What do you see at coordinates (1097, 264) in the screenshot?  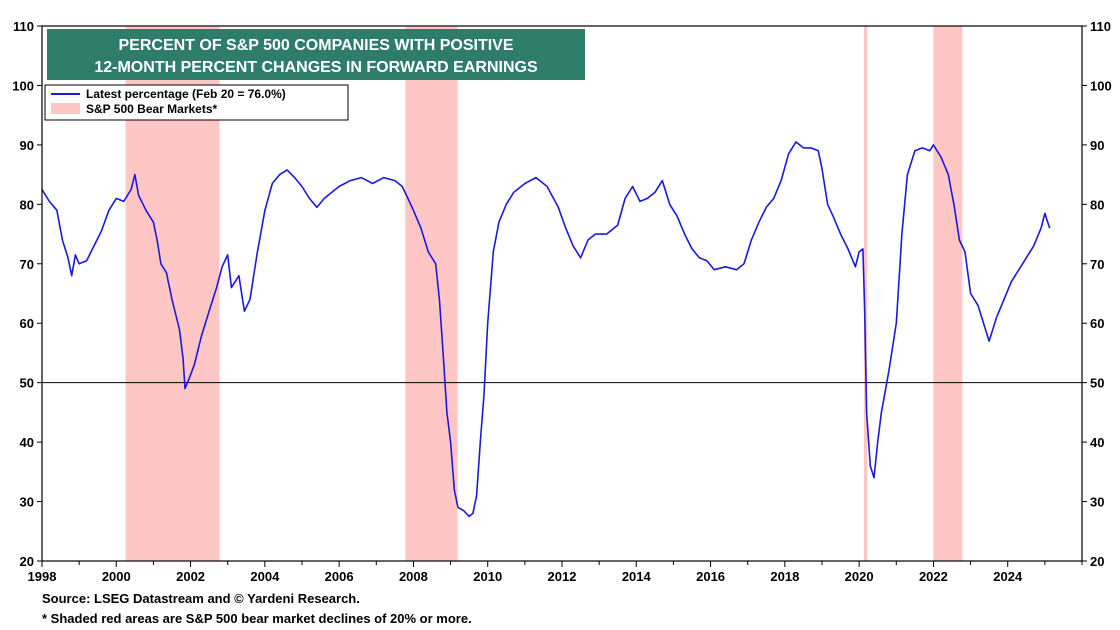 I see `y-tick-label-right-70: 70` at bounding box center [1097, 264].